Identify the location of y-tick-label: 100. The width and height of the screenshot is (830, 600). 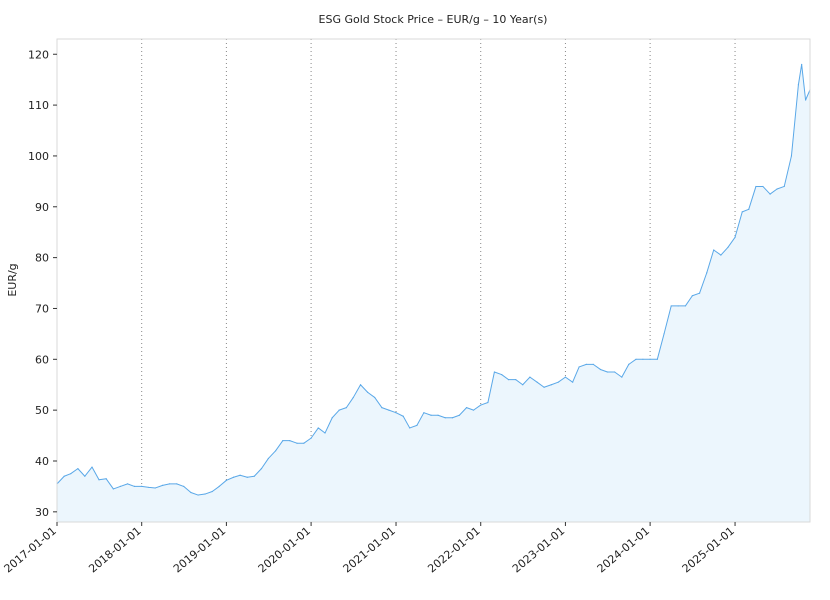
(38, 156).